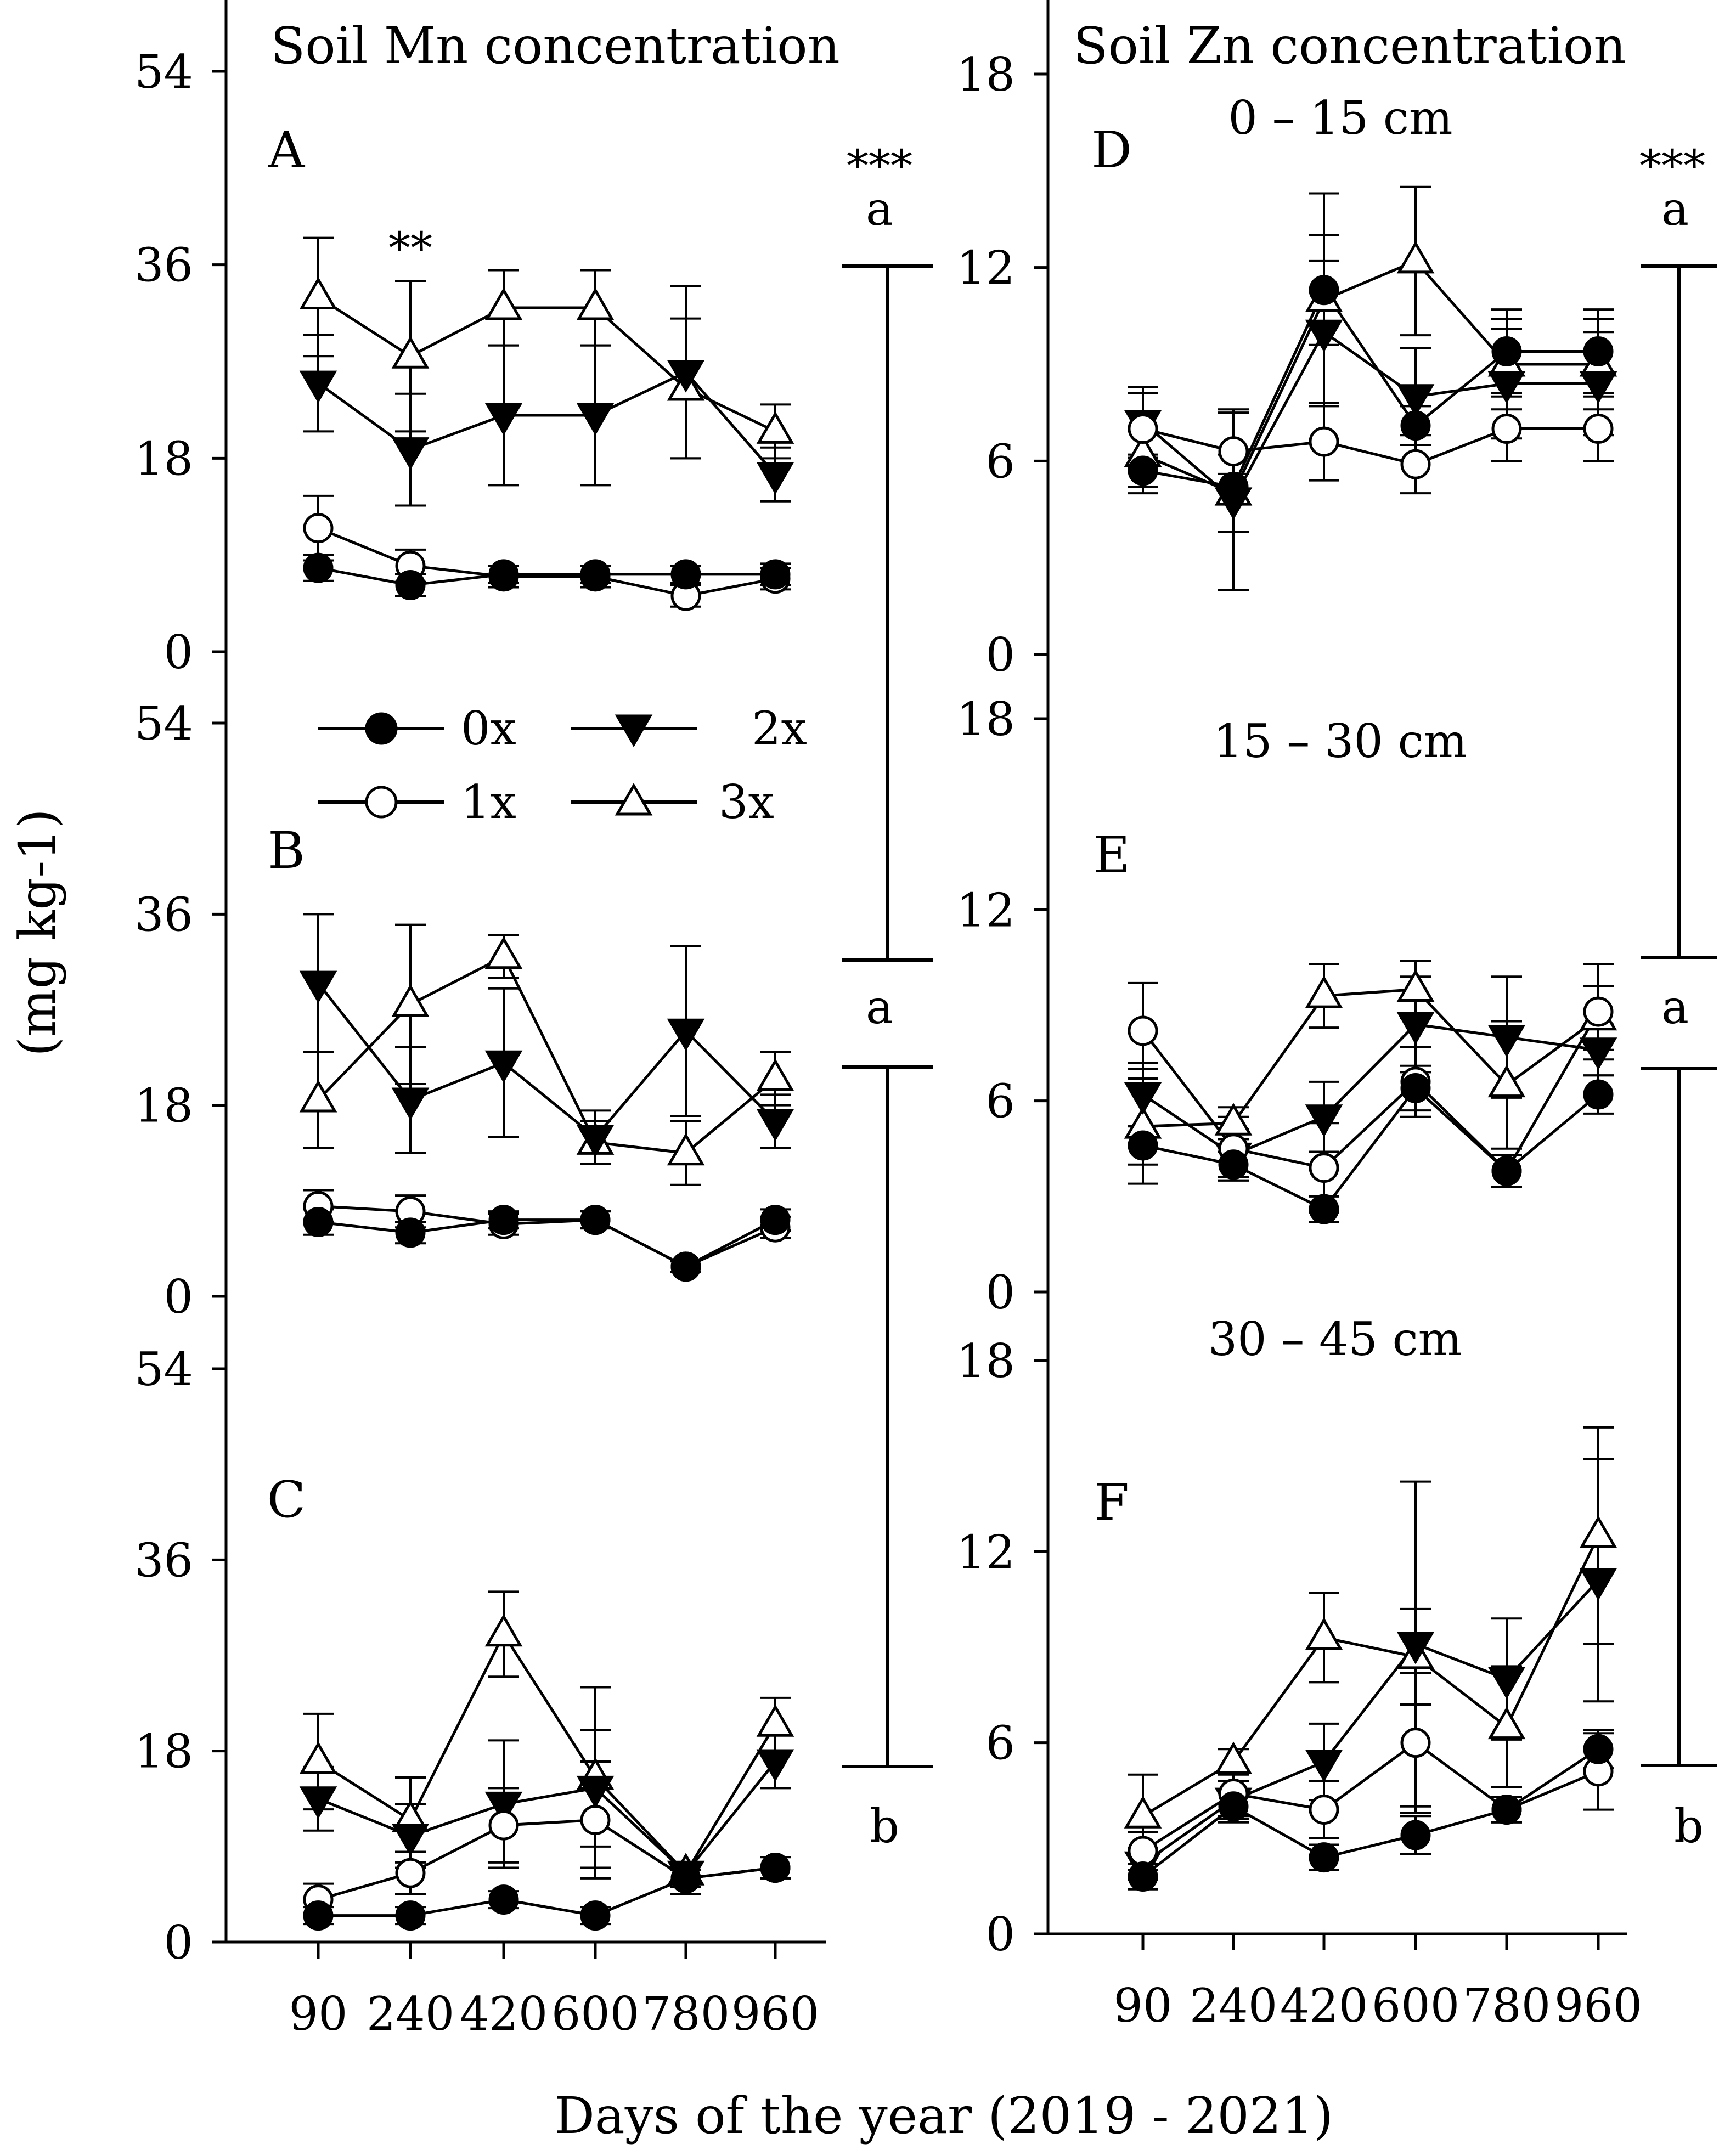  I want to click on panel-letter-E: E, so click(1111, 855).